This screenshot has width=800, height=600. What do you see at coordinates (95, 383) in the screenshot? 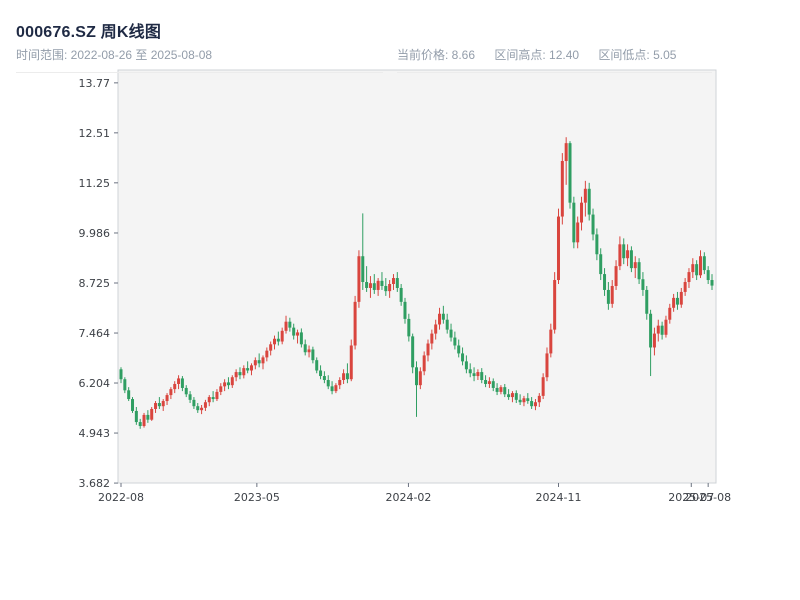
I see `y-tick-label: 6.204` at bounding box center [95, 383].